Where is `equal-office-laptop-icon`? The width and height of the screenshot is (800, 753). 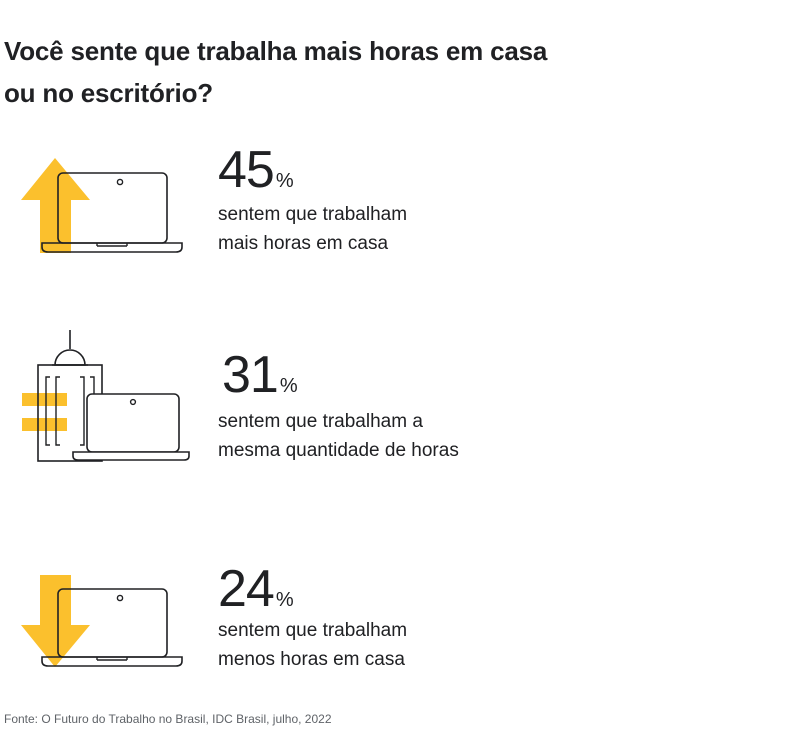 equal-office-laptop-icon is located at coordinates (106, 396).